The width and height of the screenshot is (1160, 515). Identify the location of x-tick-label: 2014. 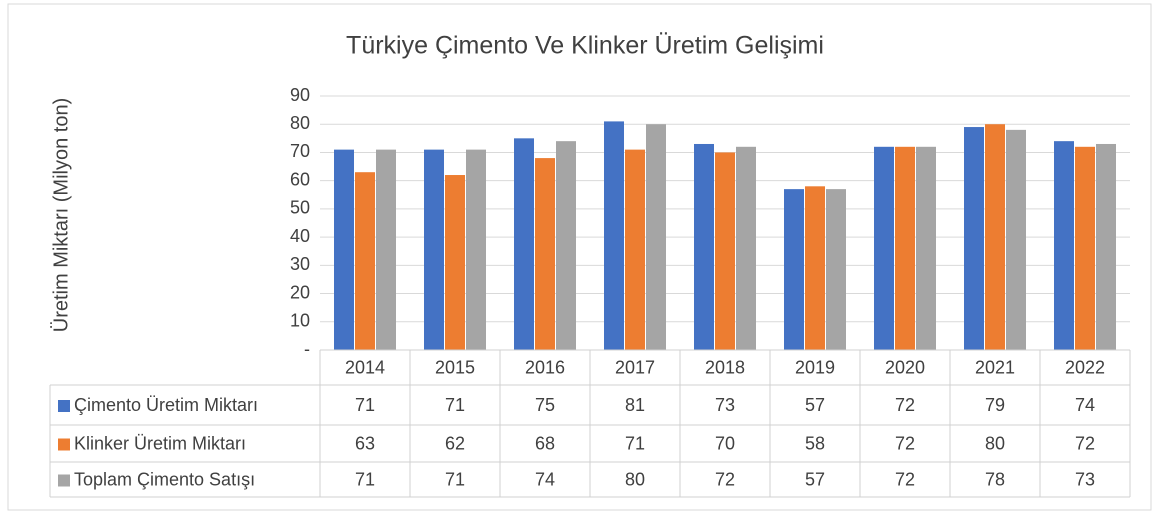
(365, 367).